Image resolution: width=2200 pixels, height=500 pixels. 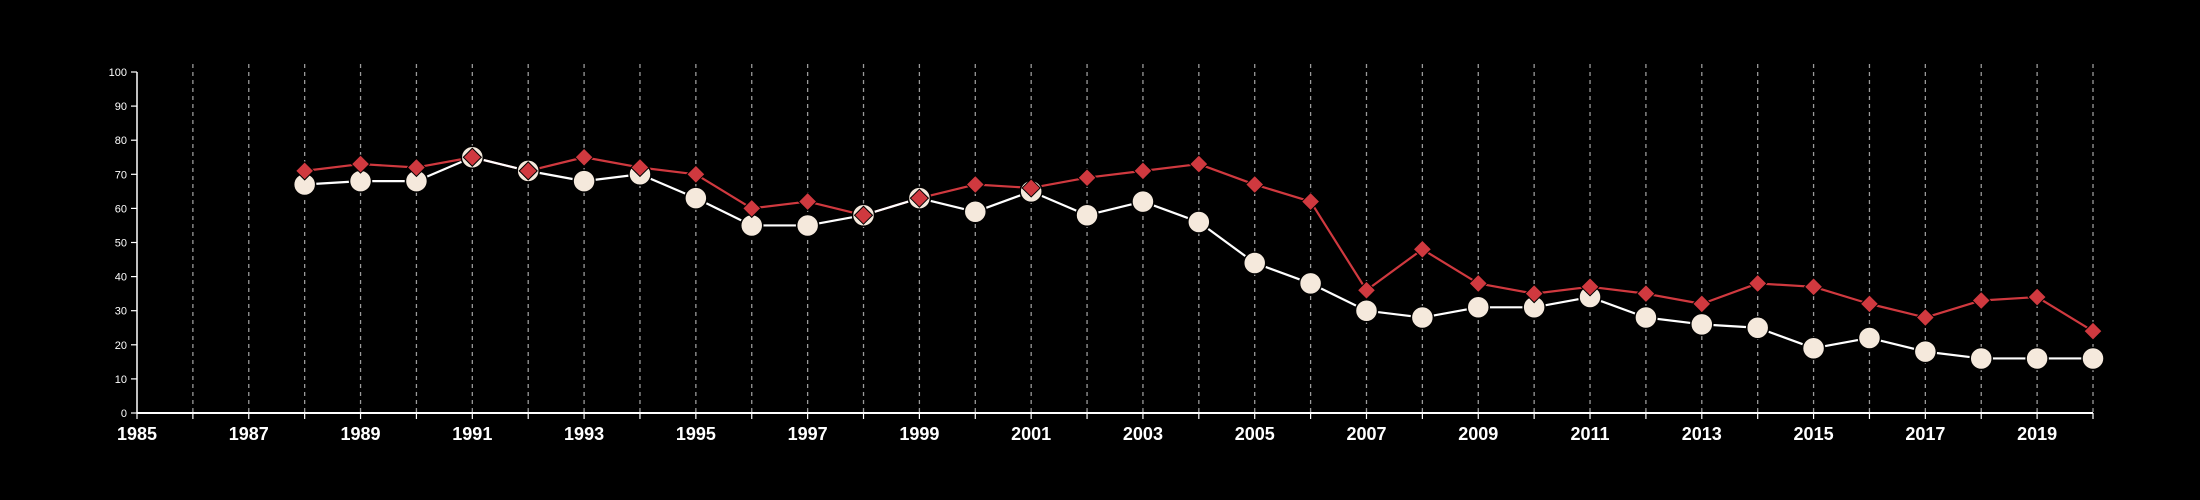 What do you see at coordinates (1757, 283) in the screenshot?
I see `data-point-diamond-2014` at bounding box center [1757, 283].